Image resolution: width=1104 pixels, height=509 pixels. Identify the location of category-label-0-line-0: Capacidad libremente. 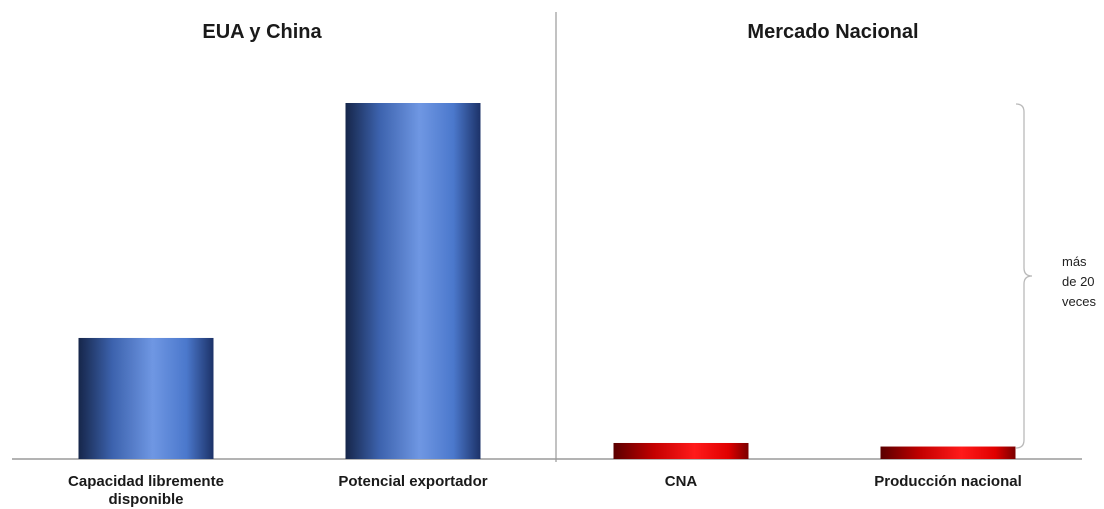
(146, 481).